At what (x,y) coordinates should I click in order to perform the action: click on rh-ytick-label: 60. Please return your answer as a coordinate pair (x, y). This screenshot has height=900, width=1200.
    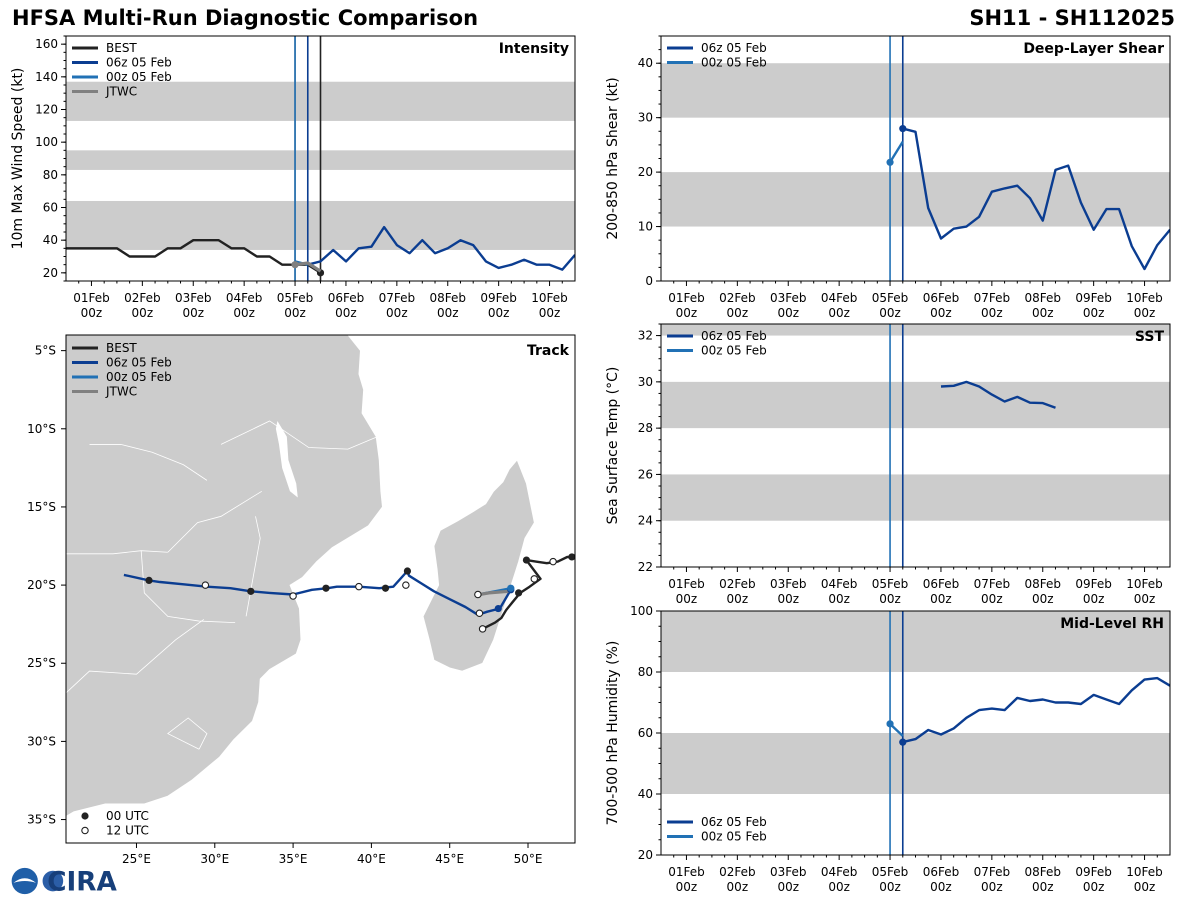
    Looking at the image, I should click on (645, 733).